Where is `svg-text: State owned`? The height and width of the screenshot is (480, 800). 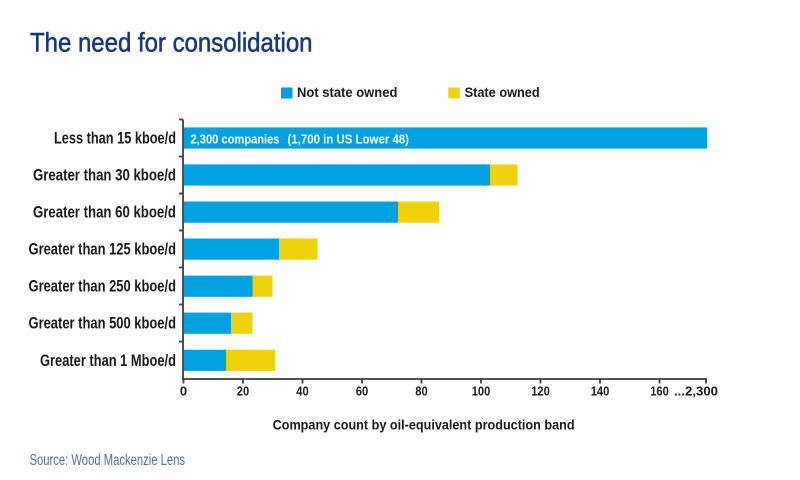
svg-text: State owned is located at coordinates (502, 93).